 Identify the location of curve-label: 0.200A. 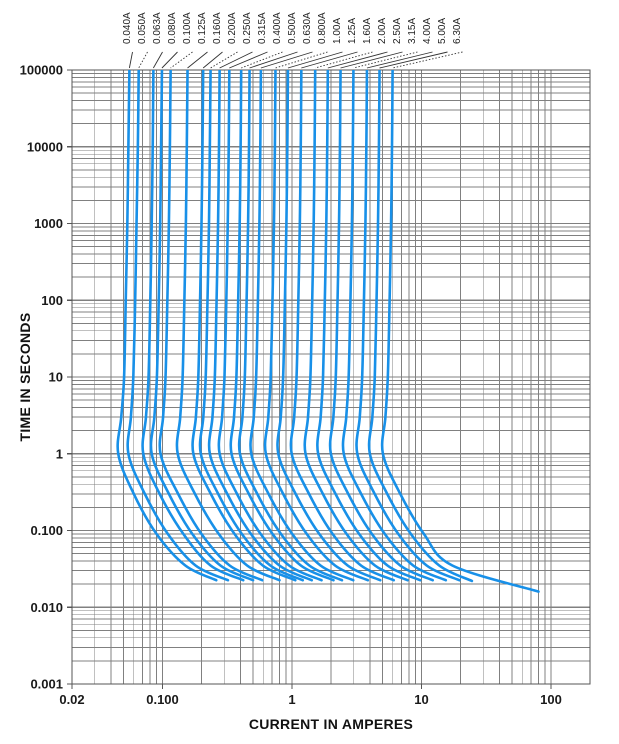
(232, 28).